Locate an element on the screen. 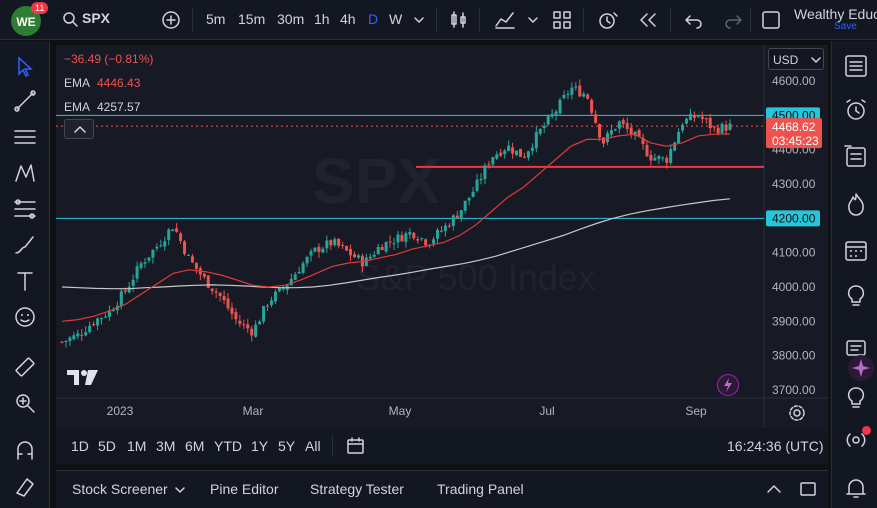  pattern-icon is located at coordinates (25, 173).